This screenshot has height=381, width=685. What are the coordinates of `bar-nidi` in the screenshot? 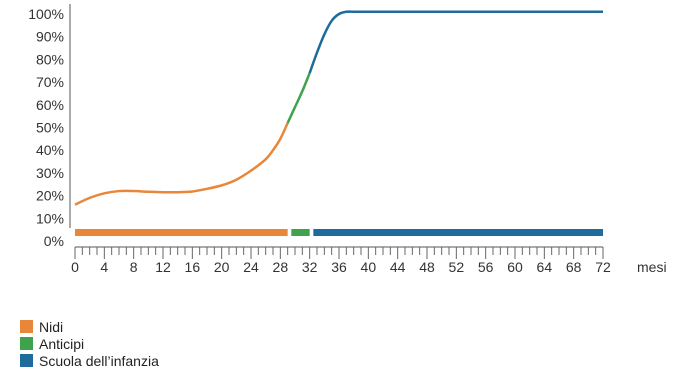 It's located at (181, 232).